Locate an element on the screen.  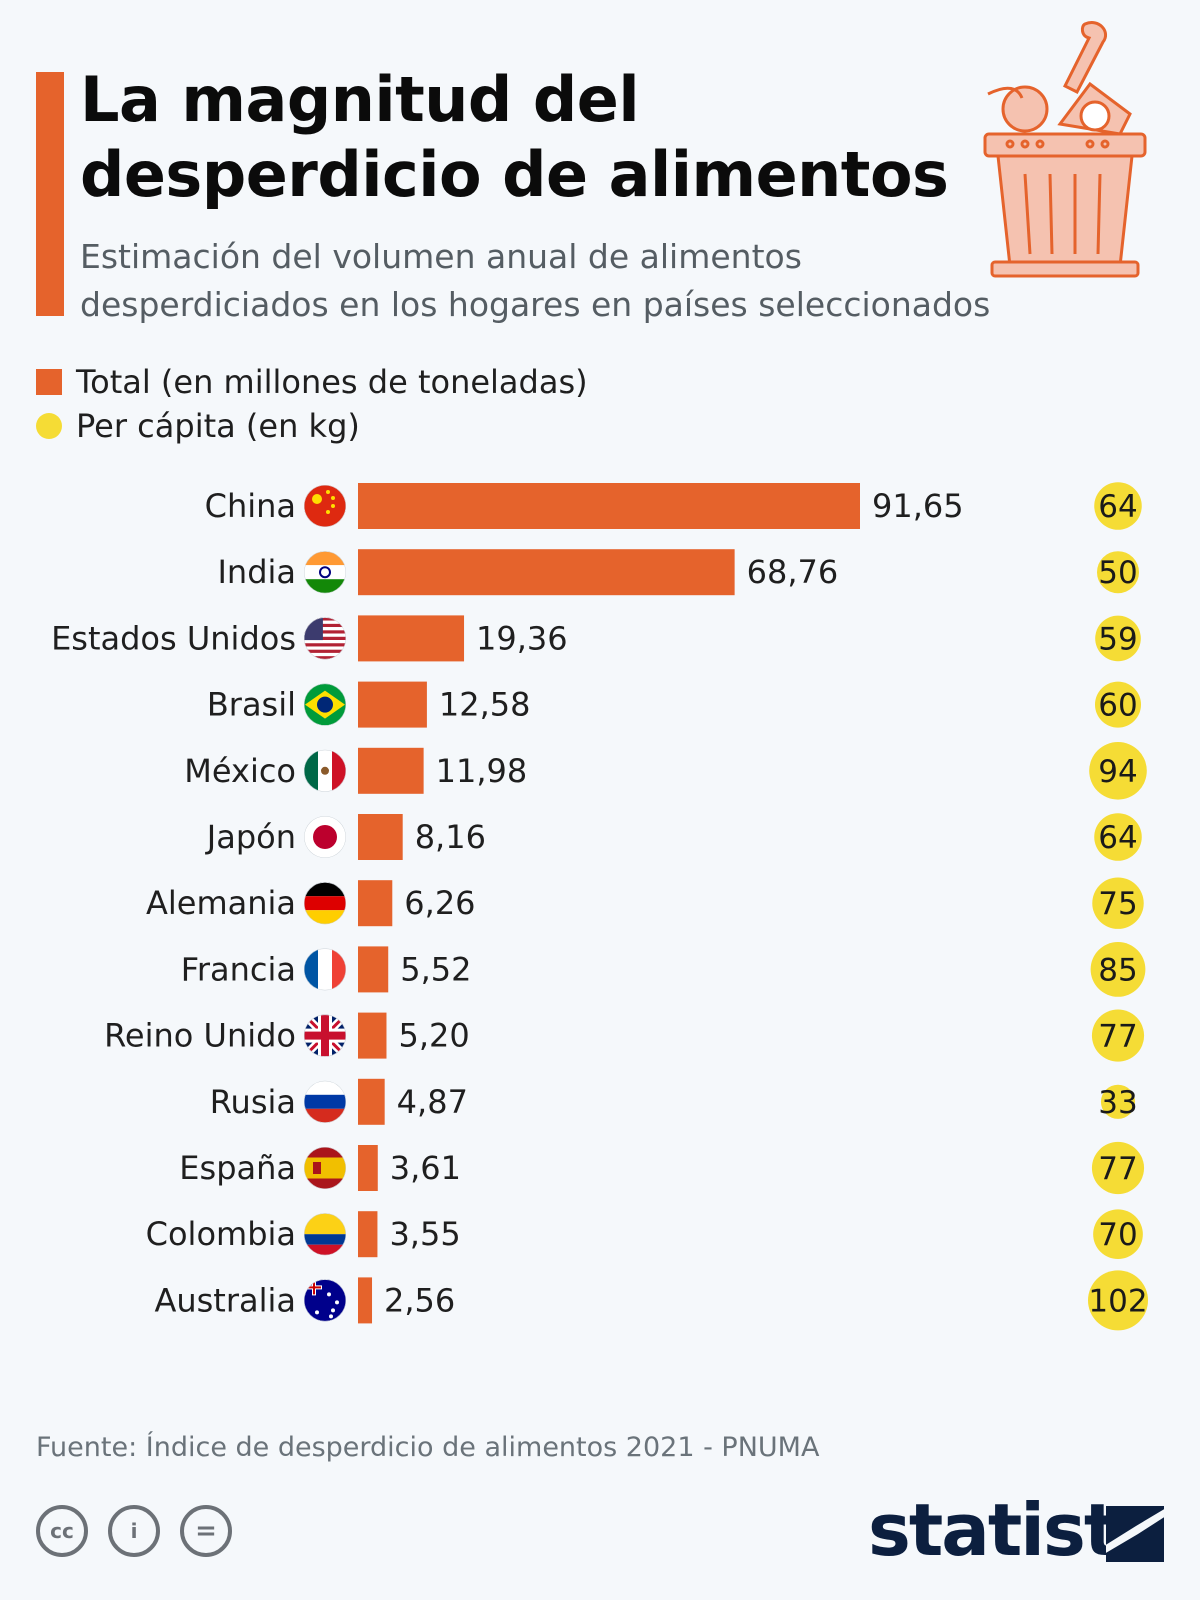
colombia-flag-icon is located at coordinates (325, 1234).